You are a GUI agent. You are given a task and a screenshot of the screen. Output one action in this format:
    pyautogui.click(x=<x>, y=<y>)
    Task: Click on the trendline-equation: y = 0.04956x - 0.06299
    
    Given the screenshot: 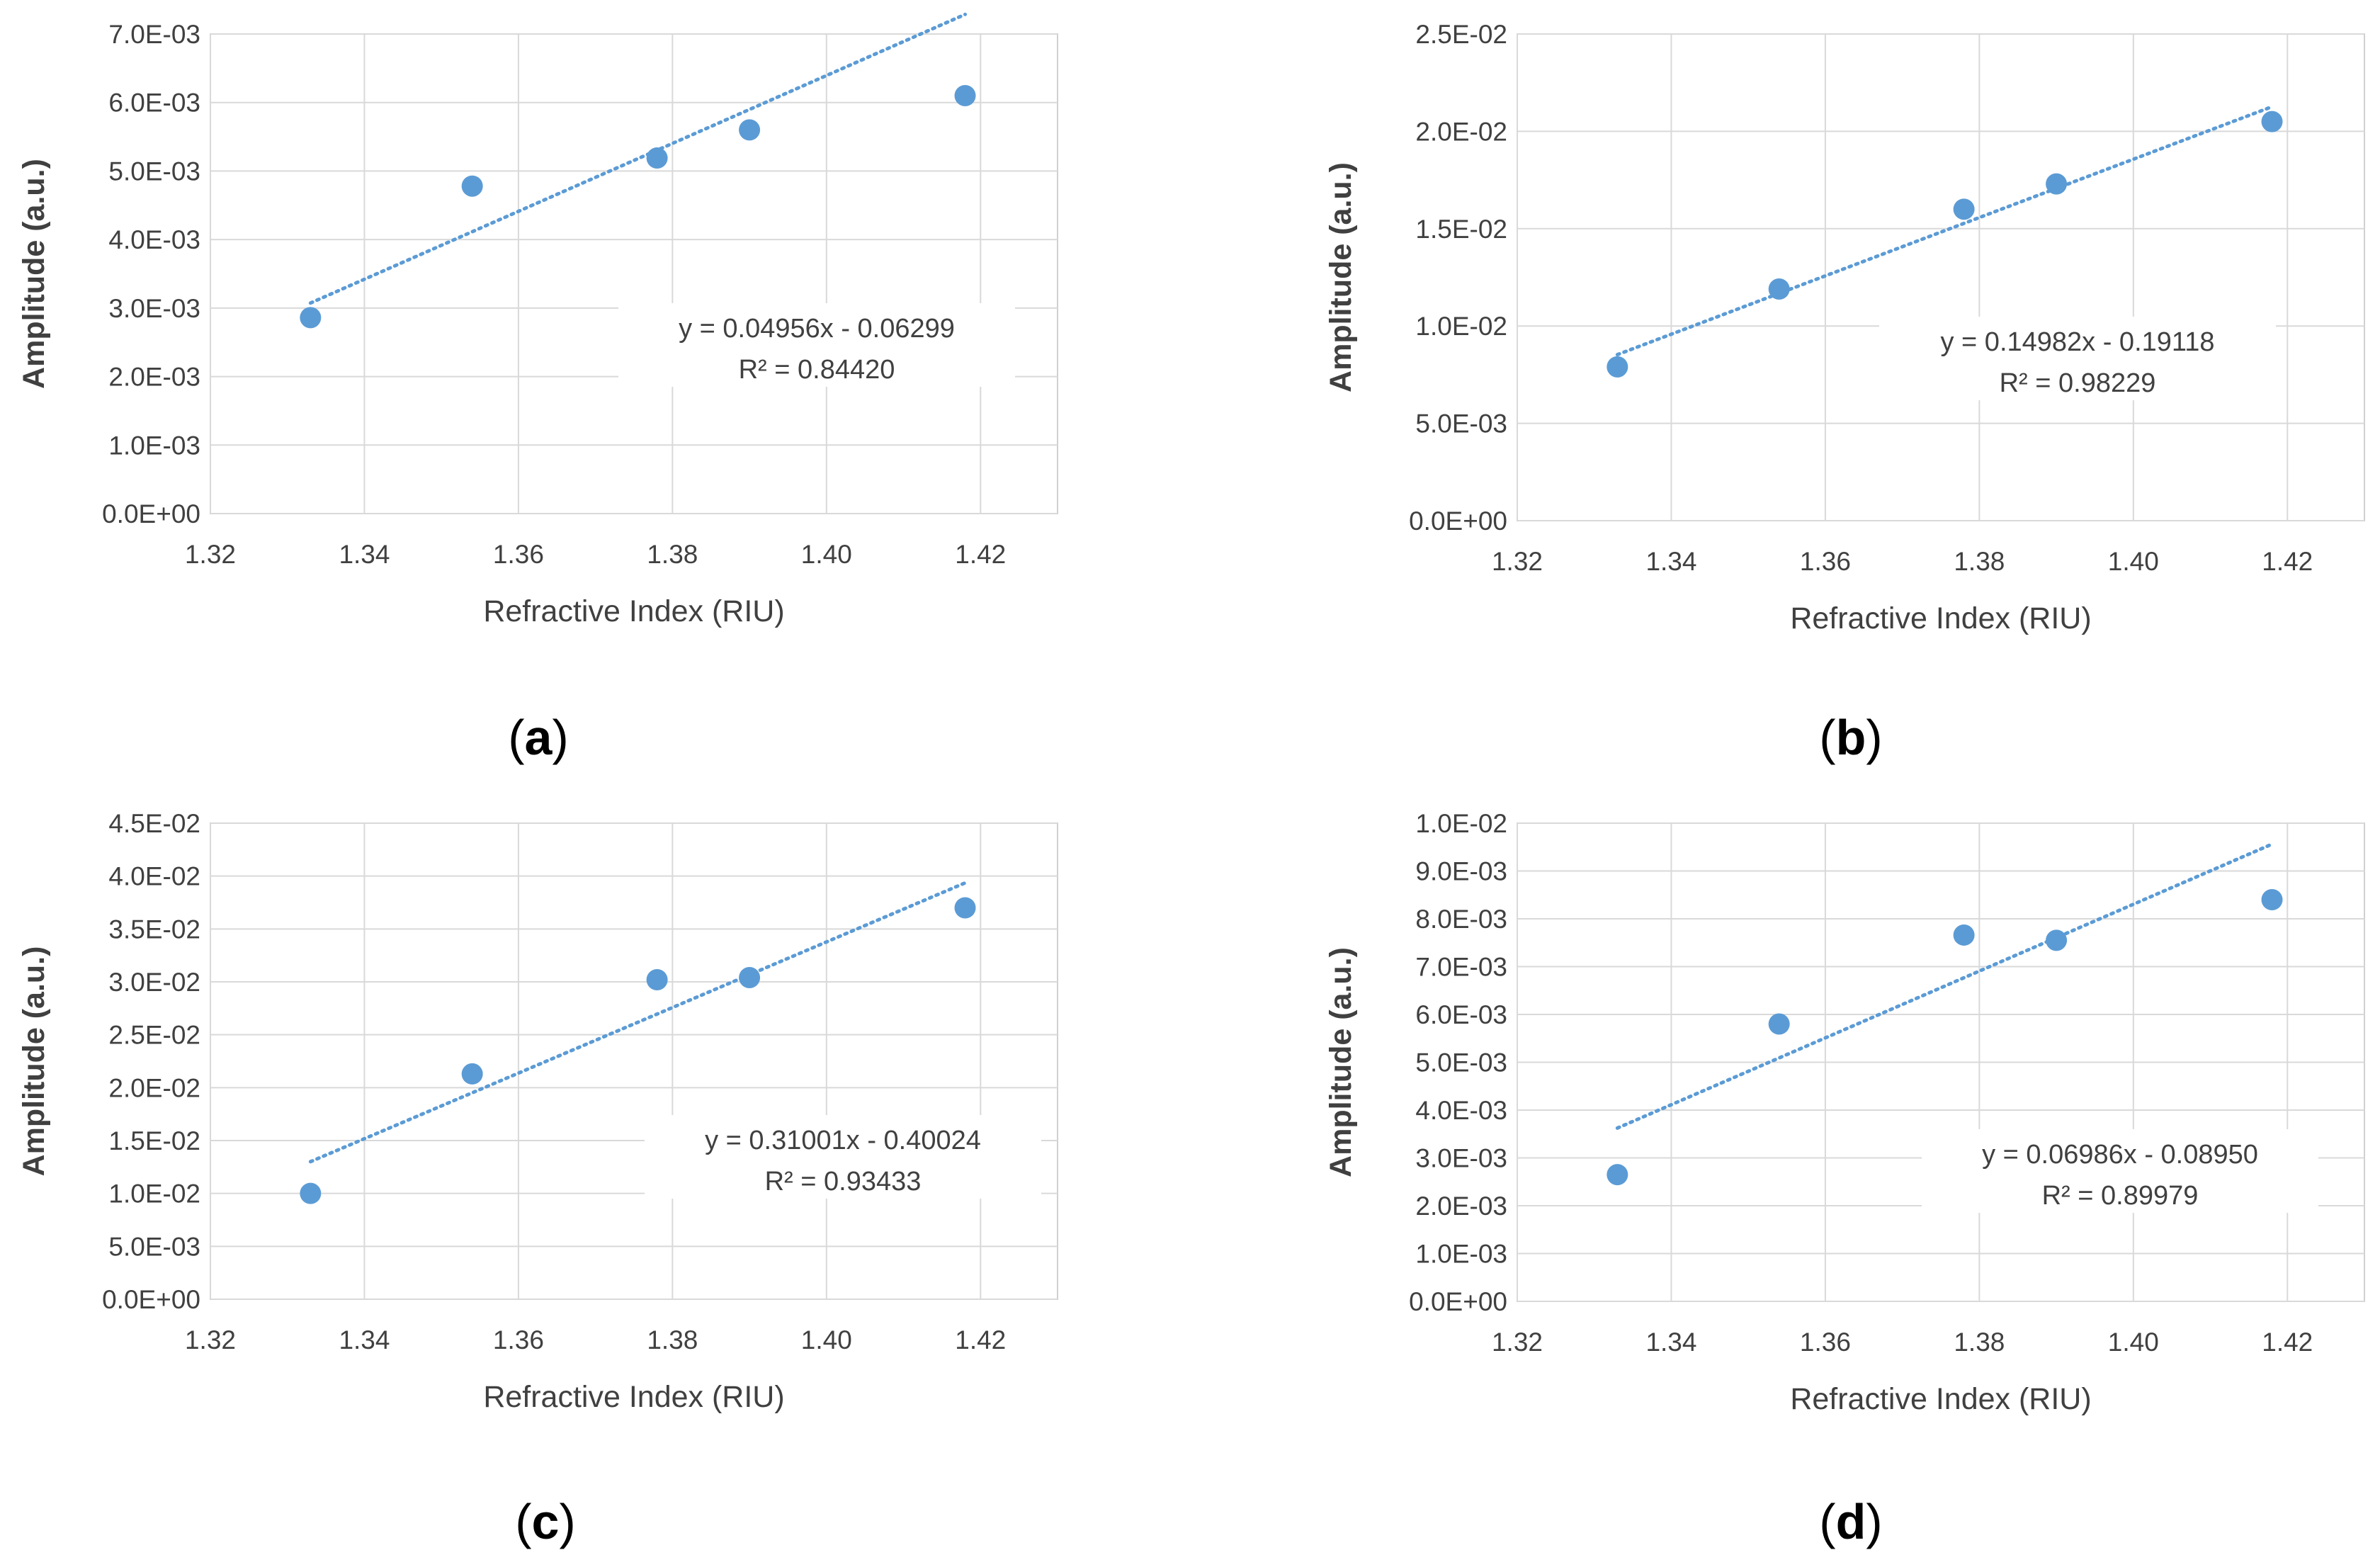 What is the action you would take?
    pyautogui.click(x=817, y=329)
    